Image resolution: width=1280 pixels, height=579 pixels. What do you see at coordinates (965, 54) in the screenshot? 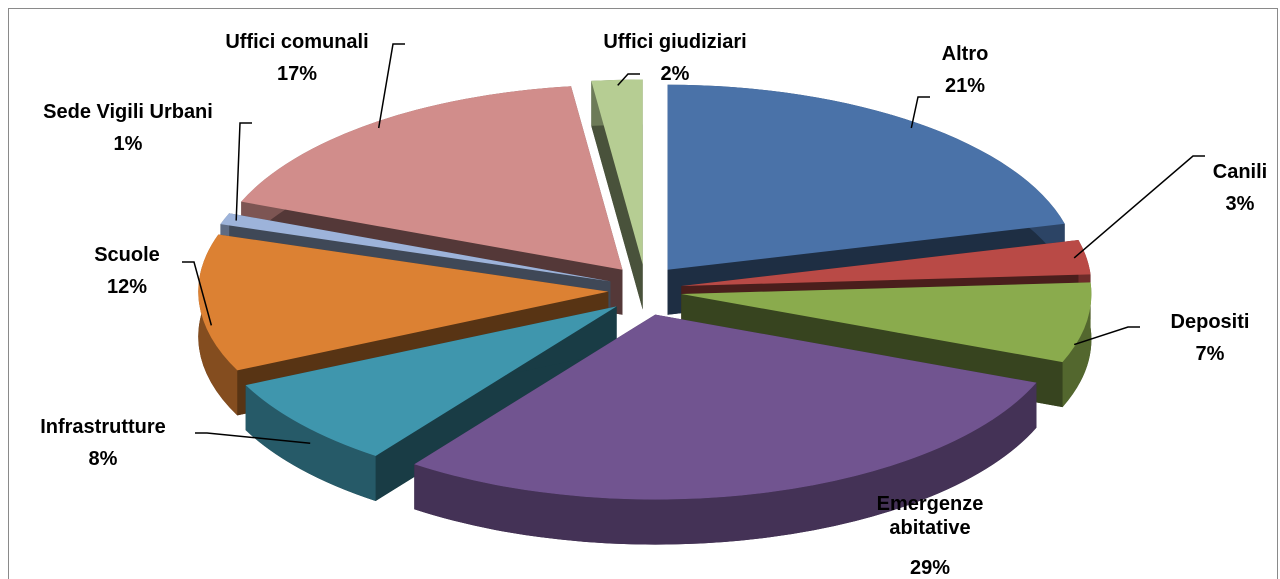
I see `slice-label: Altro` at bounding box center [965, 54].